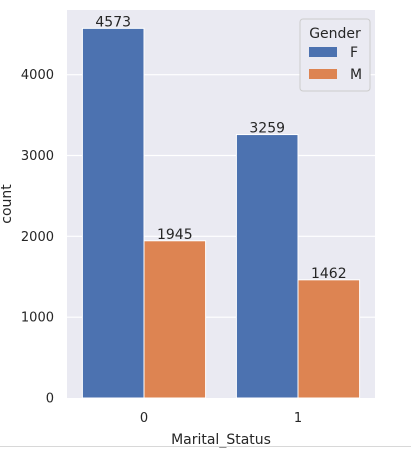 Image resolution: width=411 pixels, height=457 pixels. I want to click on x-tick-label: 0, so click(144, 418).